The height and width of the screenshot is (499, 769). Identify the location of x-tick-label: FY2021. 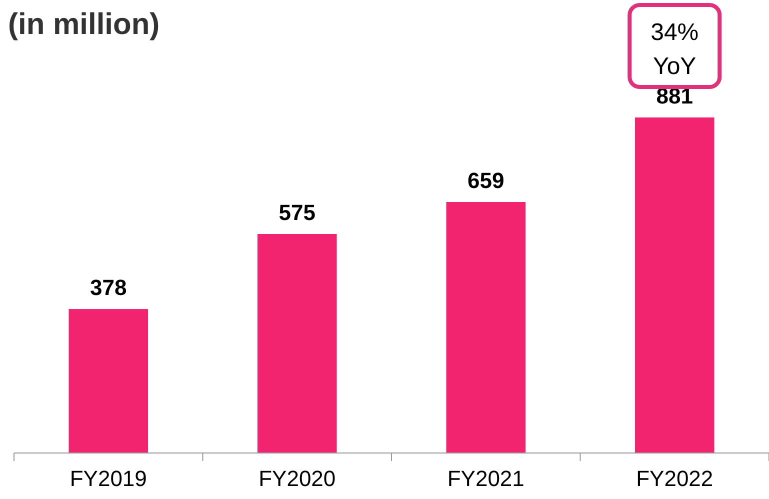
(485, 478).